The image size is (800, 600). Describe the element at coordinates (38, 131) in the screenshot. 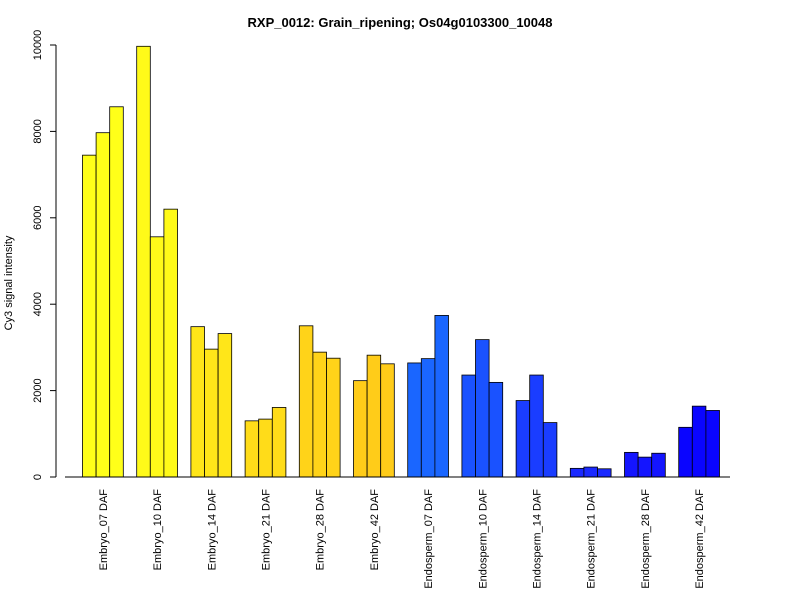

I see `y-tick-label: 8000` at that location.